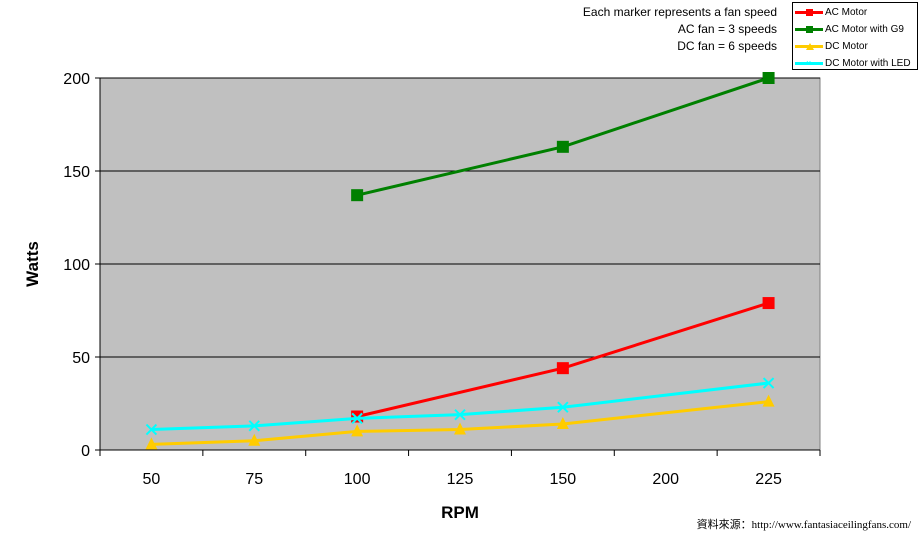 The height and width of the screenshot is (540, 923). Describe the element at coordinates (846, 46) in the screenshot. I see `legend-label: DC Motor` at that location.